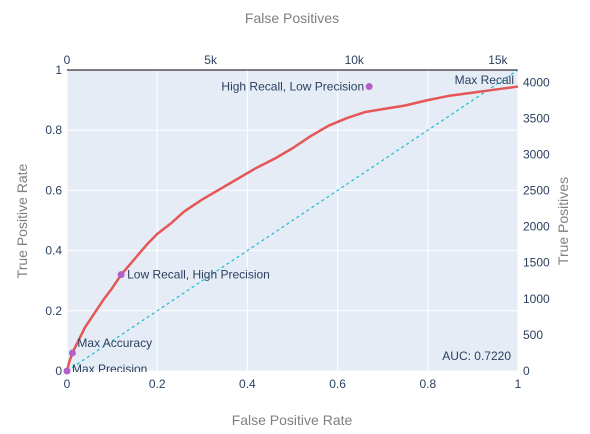  What do you see at coordinates (157, 384) in the screenshot?
I see `x-tick-label: 0.2` at bounding box center [157, 384].